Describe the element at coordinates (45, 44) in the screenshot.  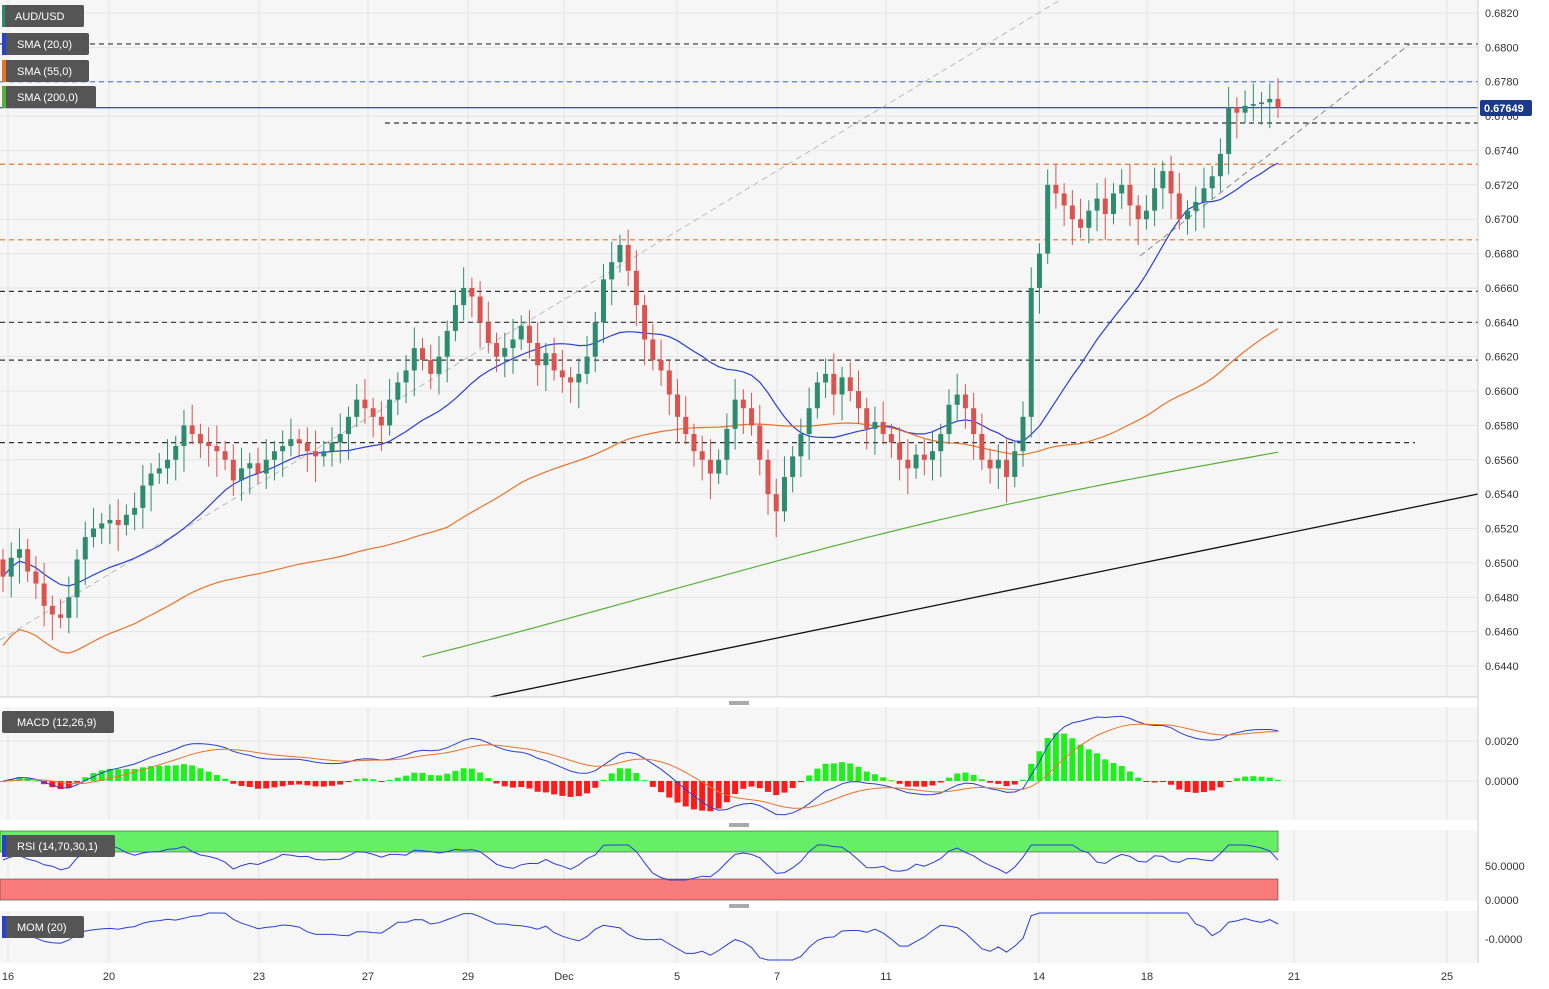
I see `sma20-legend: SMA (20,0)` at that location.